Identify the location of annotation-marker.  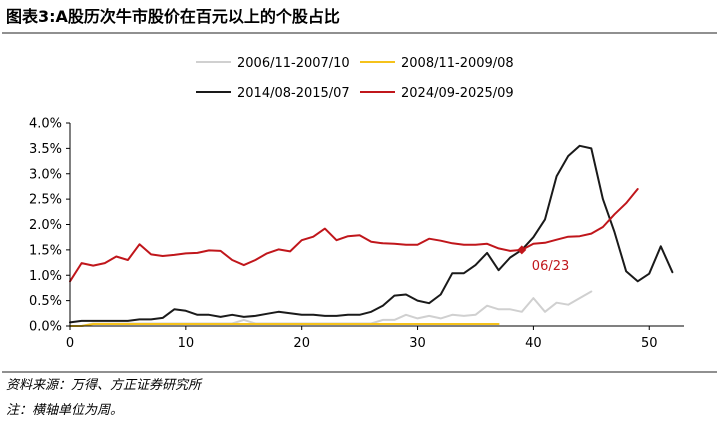
(522, 250).